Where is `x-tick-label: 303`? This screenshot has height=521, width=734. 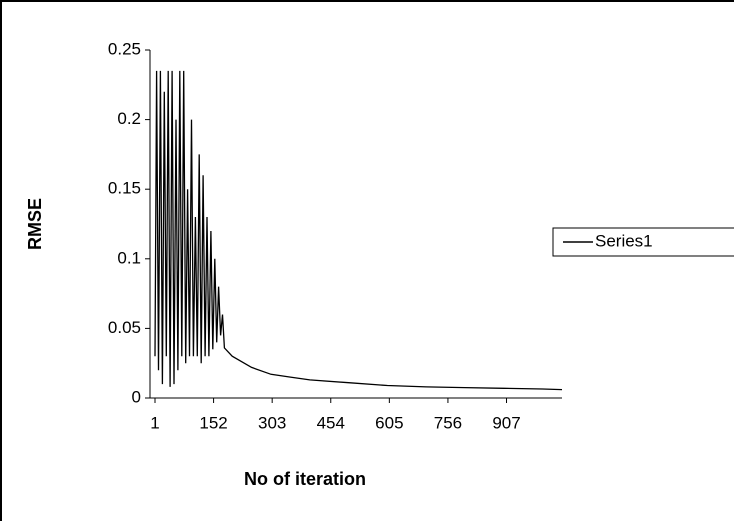
x-tick-label: 303 is located at coordinates (272, 422).